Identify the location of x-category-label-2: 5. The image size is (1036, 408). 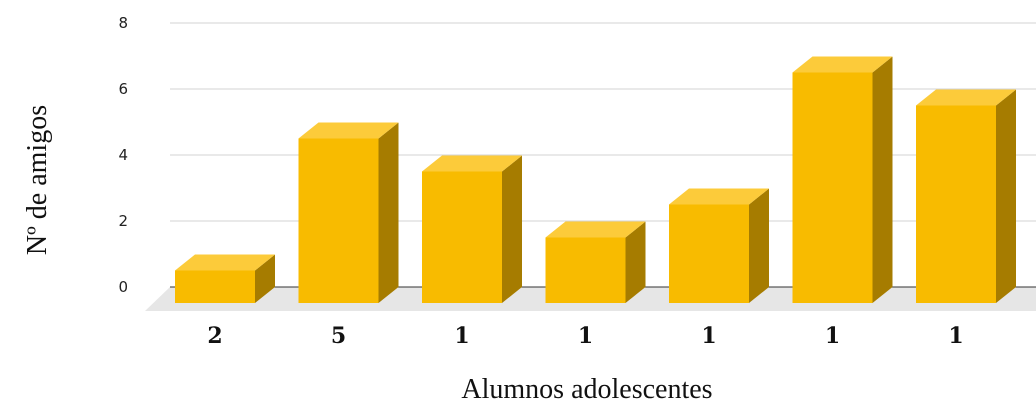
(338, 336).